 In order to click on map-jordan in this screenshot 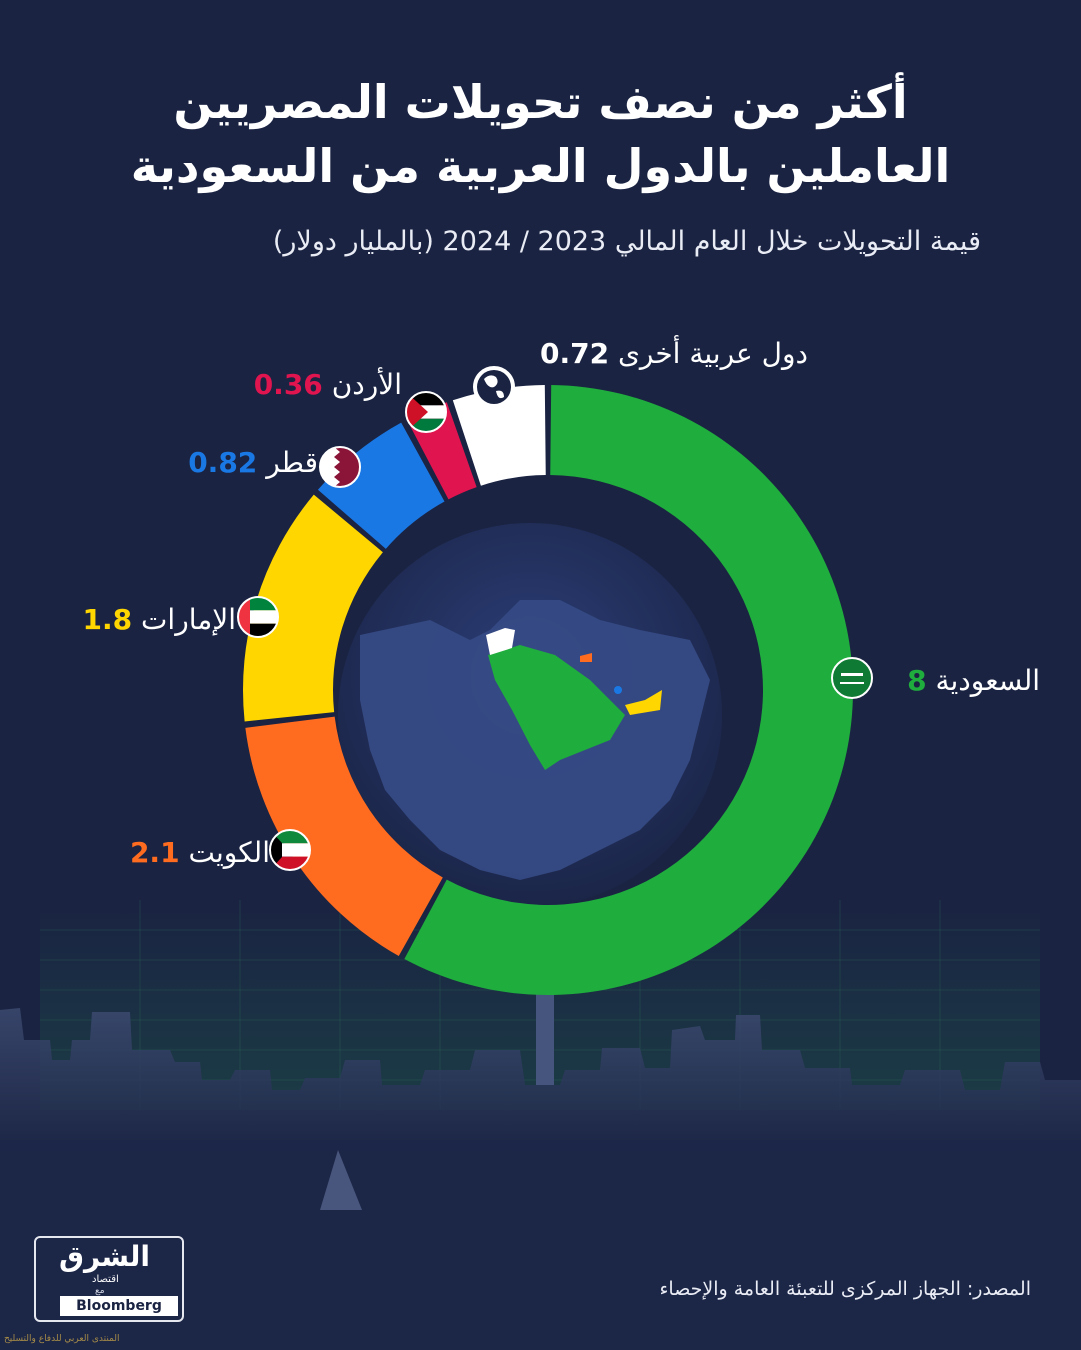, I will do `click(500, 641)`.